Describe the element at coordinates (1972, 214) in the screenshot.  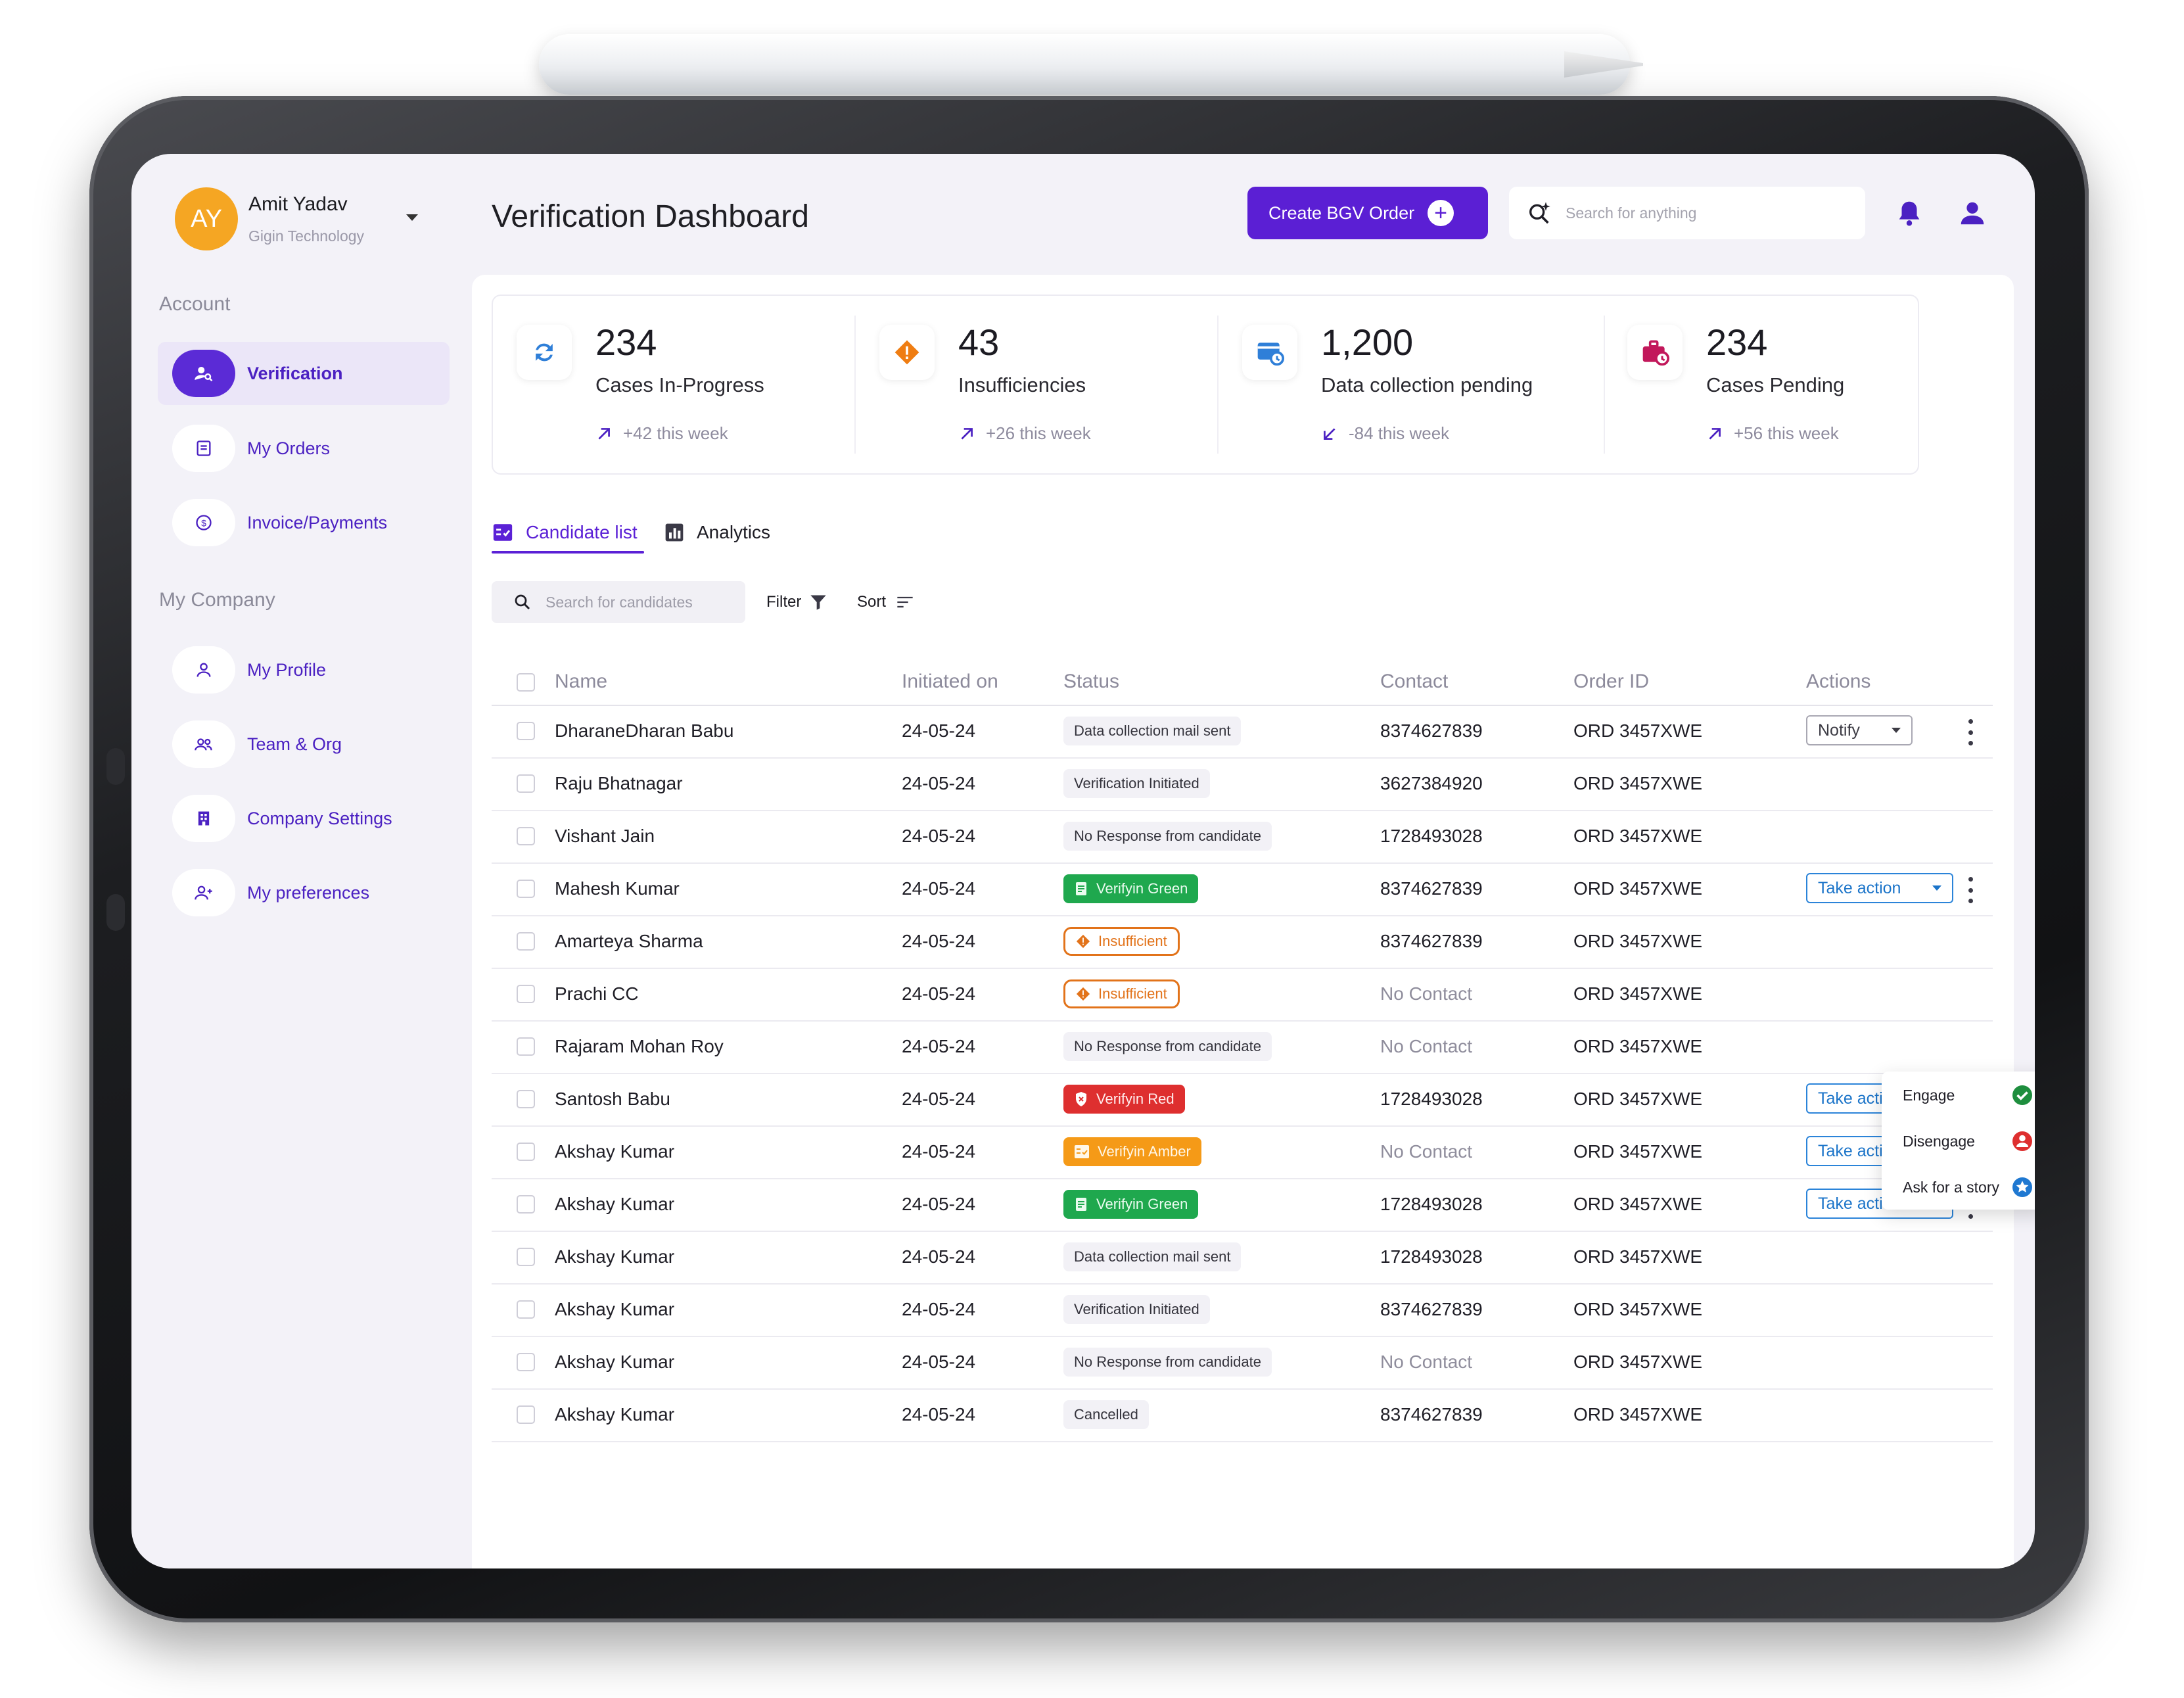
I see `user-profile-icon` at that location.